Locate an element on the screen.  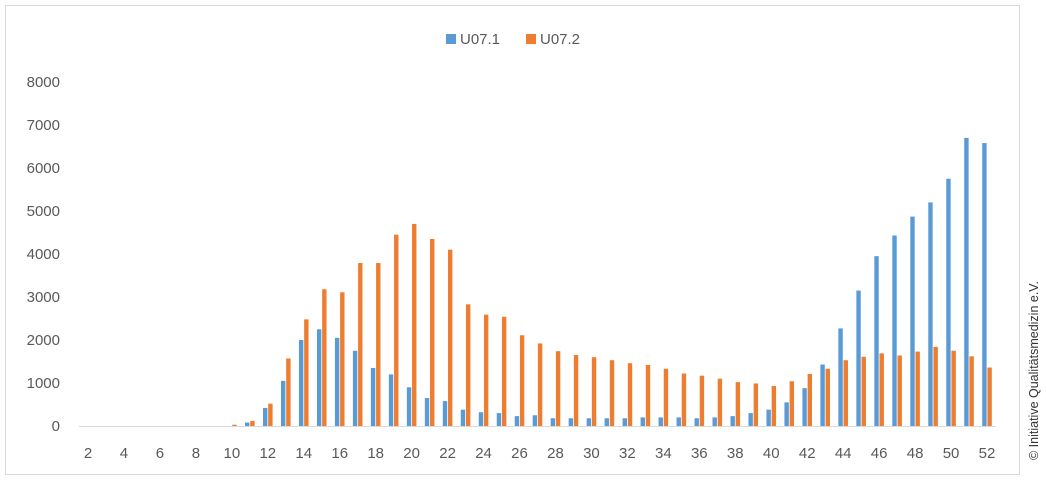
x-tick-label: 16 is located at coordinates (339, 453).